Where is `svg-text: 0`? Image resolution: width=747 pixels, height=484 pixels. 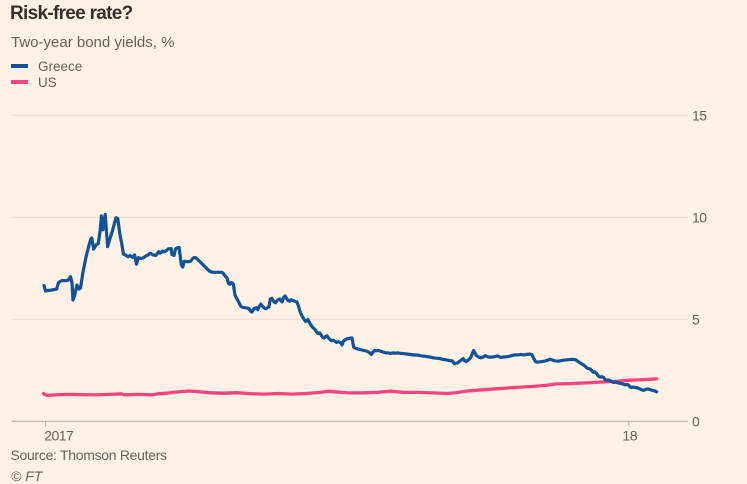
svg-text: 0 is located at coordinates (696, 421).